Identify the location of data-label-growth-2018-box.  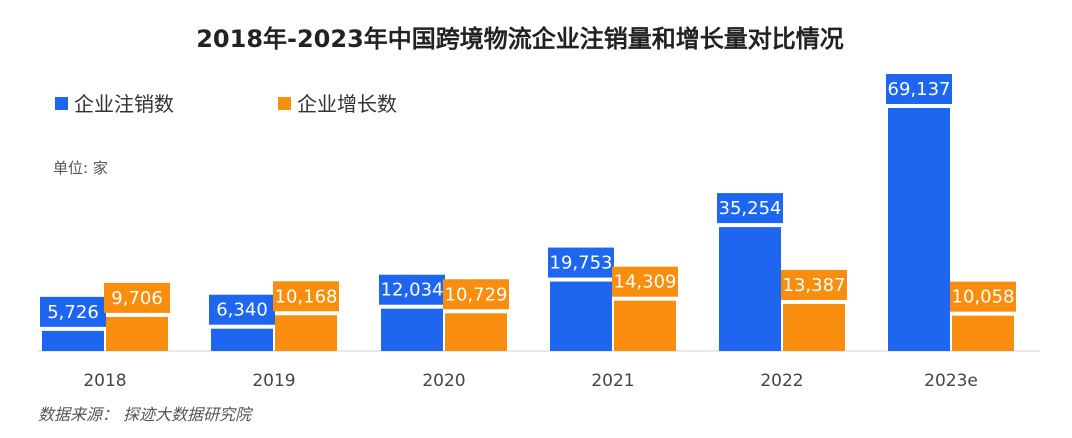
(137, 297).